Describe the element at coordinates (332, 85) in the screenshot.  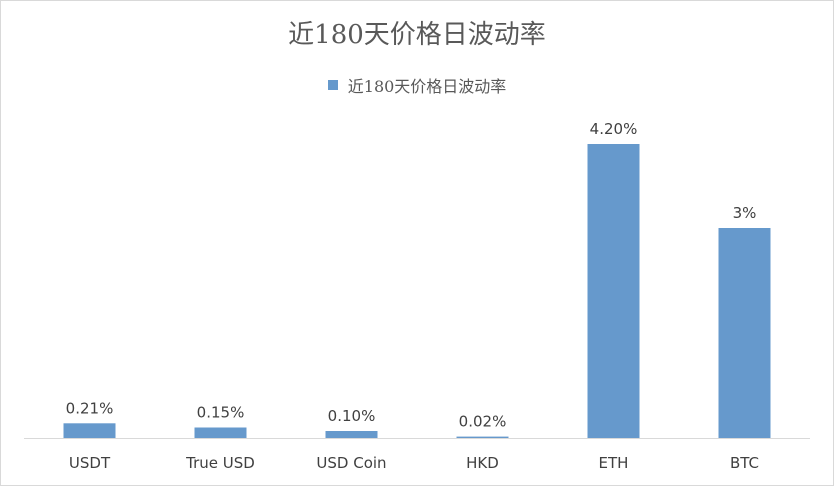
I see `legend-swatch` at that location.